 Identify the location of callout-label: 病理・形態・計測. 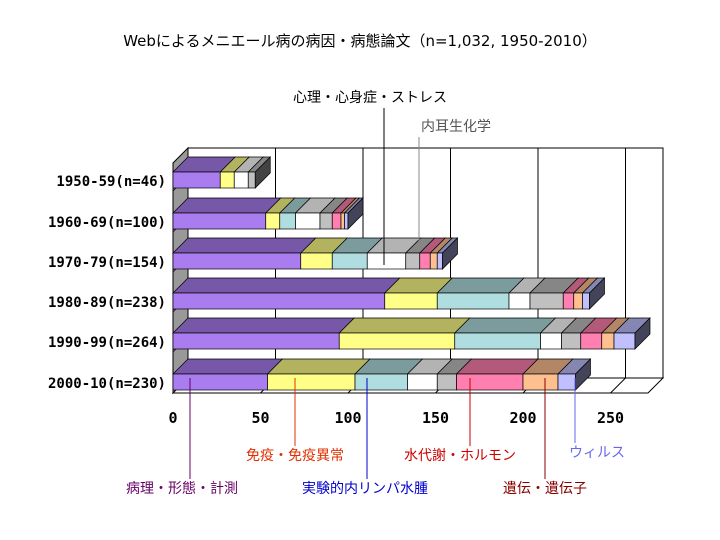
(182, 489).